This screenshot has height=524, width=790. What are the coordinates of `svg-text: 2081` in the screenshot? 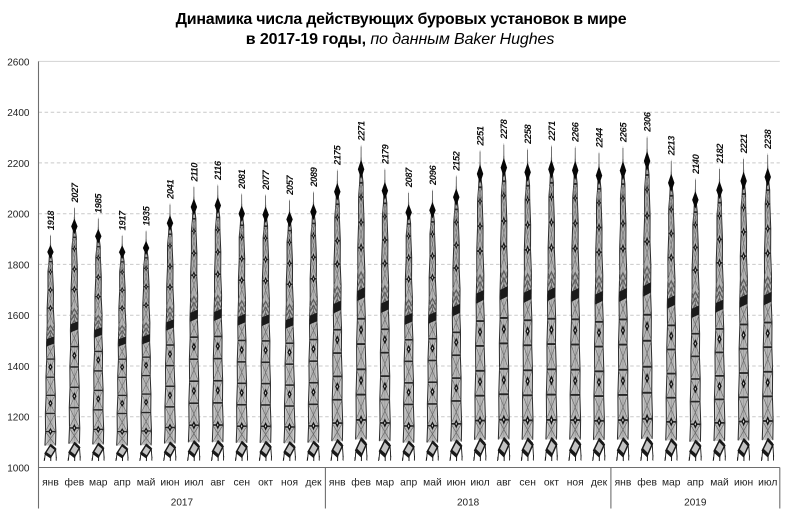 It's located at (242, 179).